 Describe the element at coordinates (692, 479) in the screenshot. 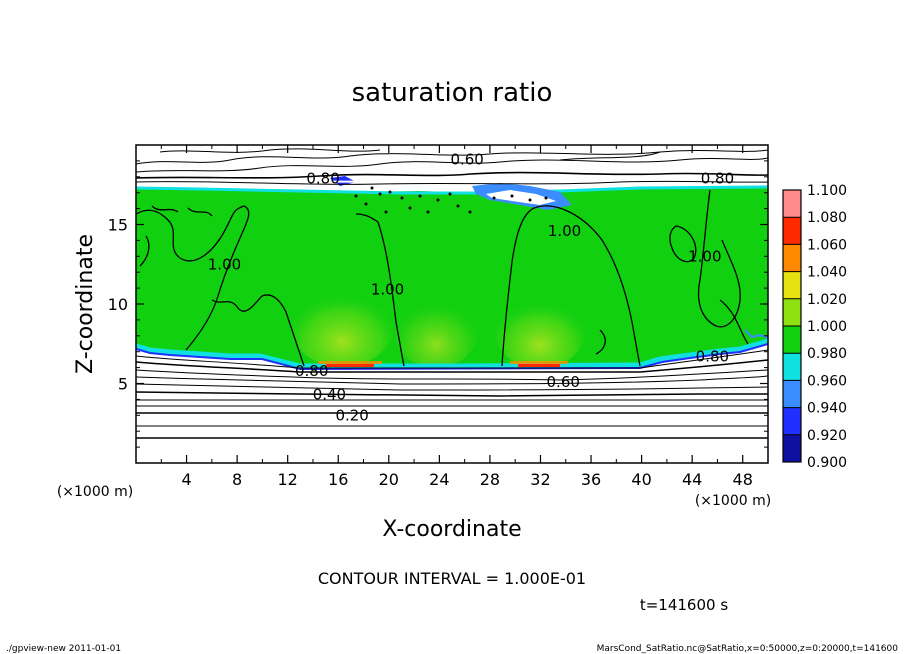

I see `x-tick-label: 44` at that location.